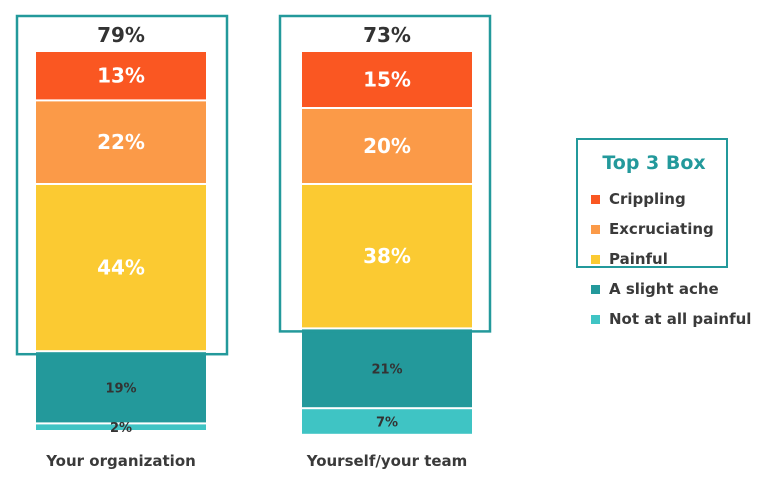 Image resolution: width=763 pixels, height=485 pixels. Describe the element at coordinates (121, 35) in the screenshot. I see `top3-total-label: 79%` at that location.